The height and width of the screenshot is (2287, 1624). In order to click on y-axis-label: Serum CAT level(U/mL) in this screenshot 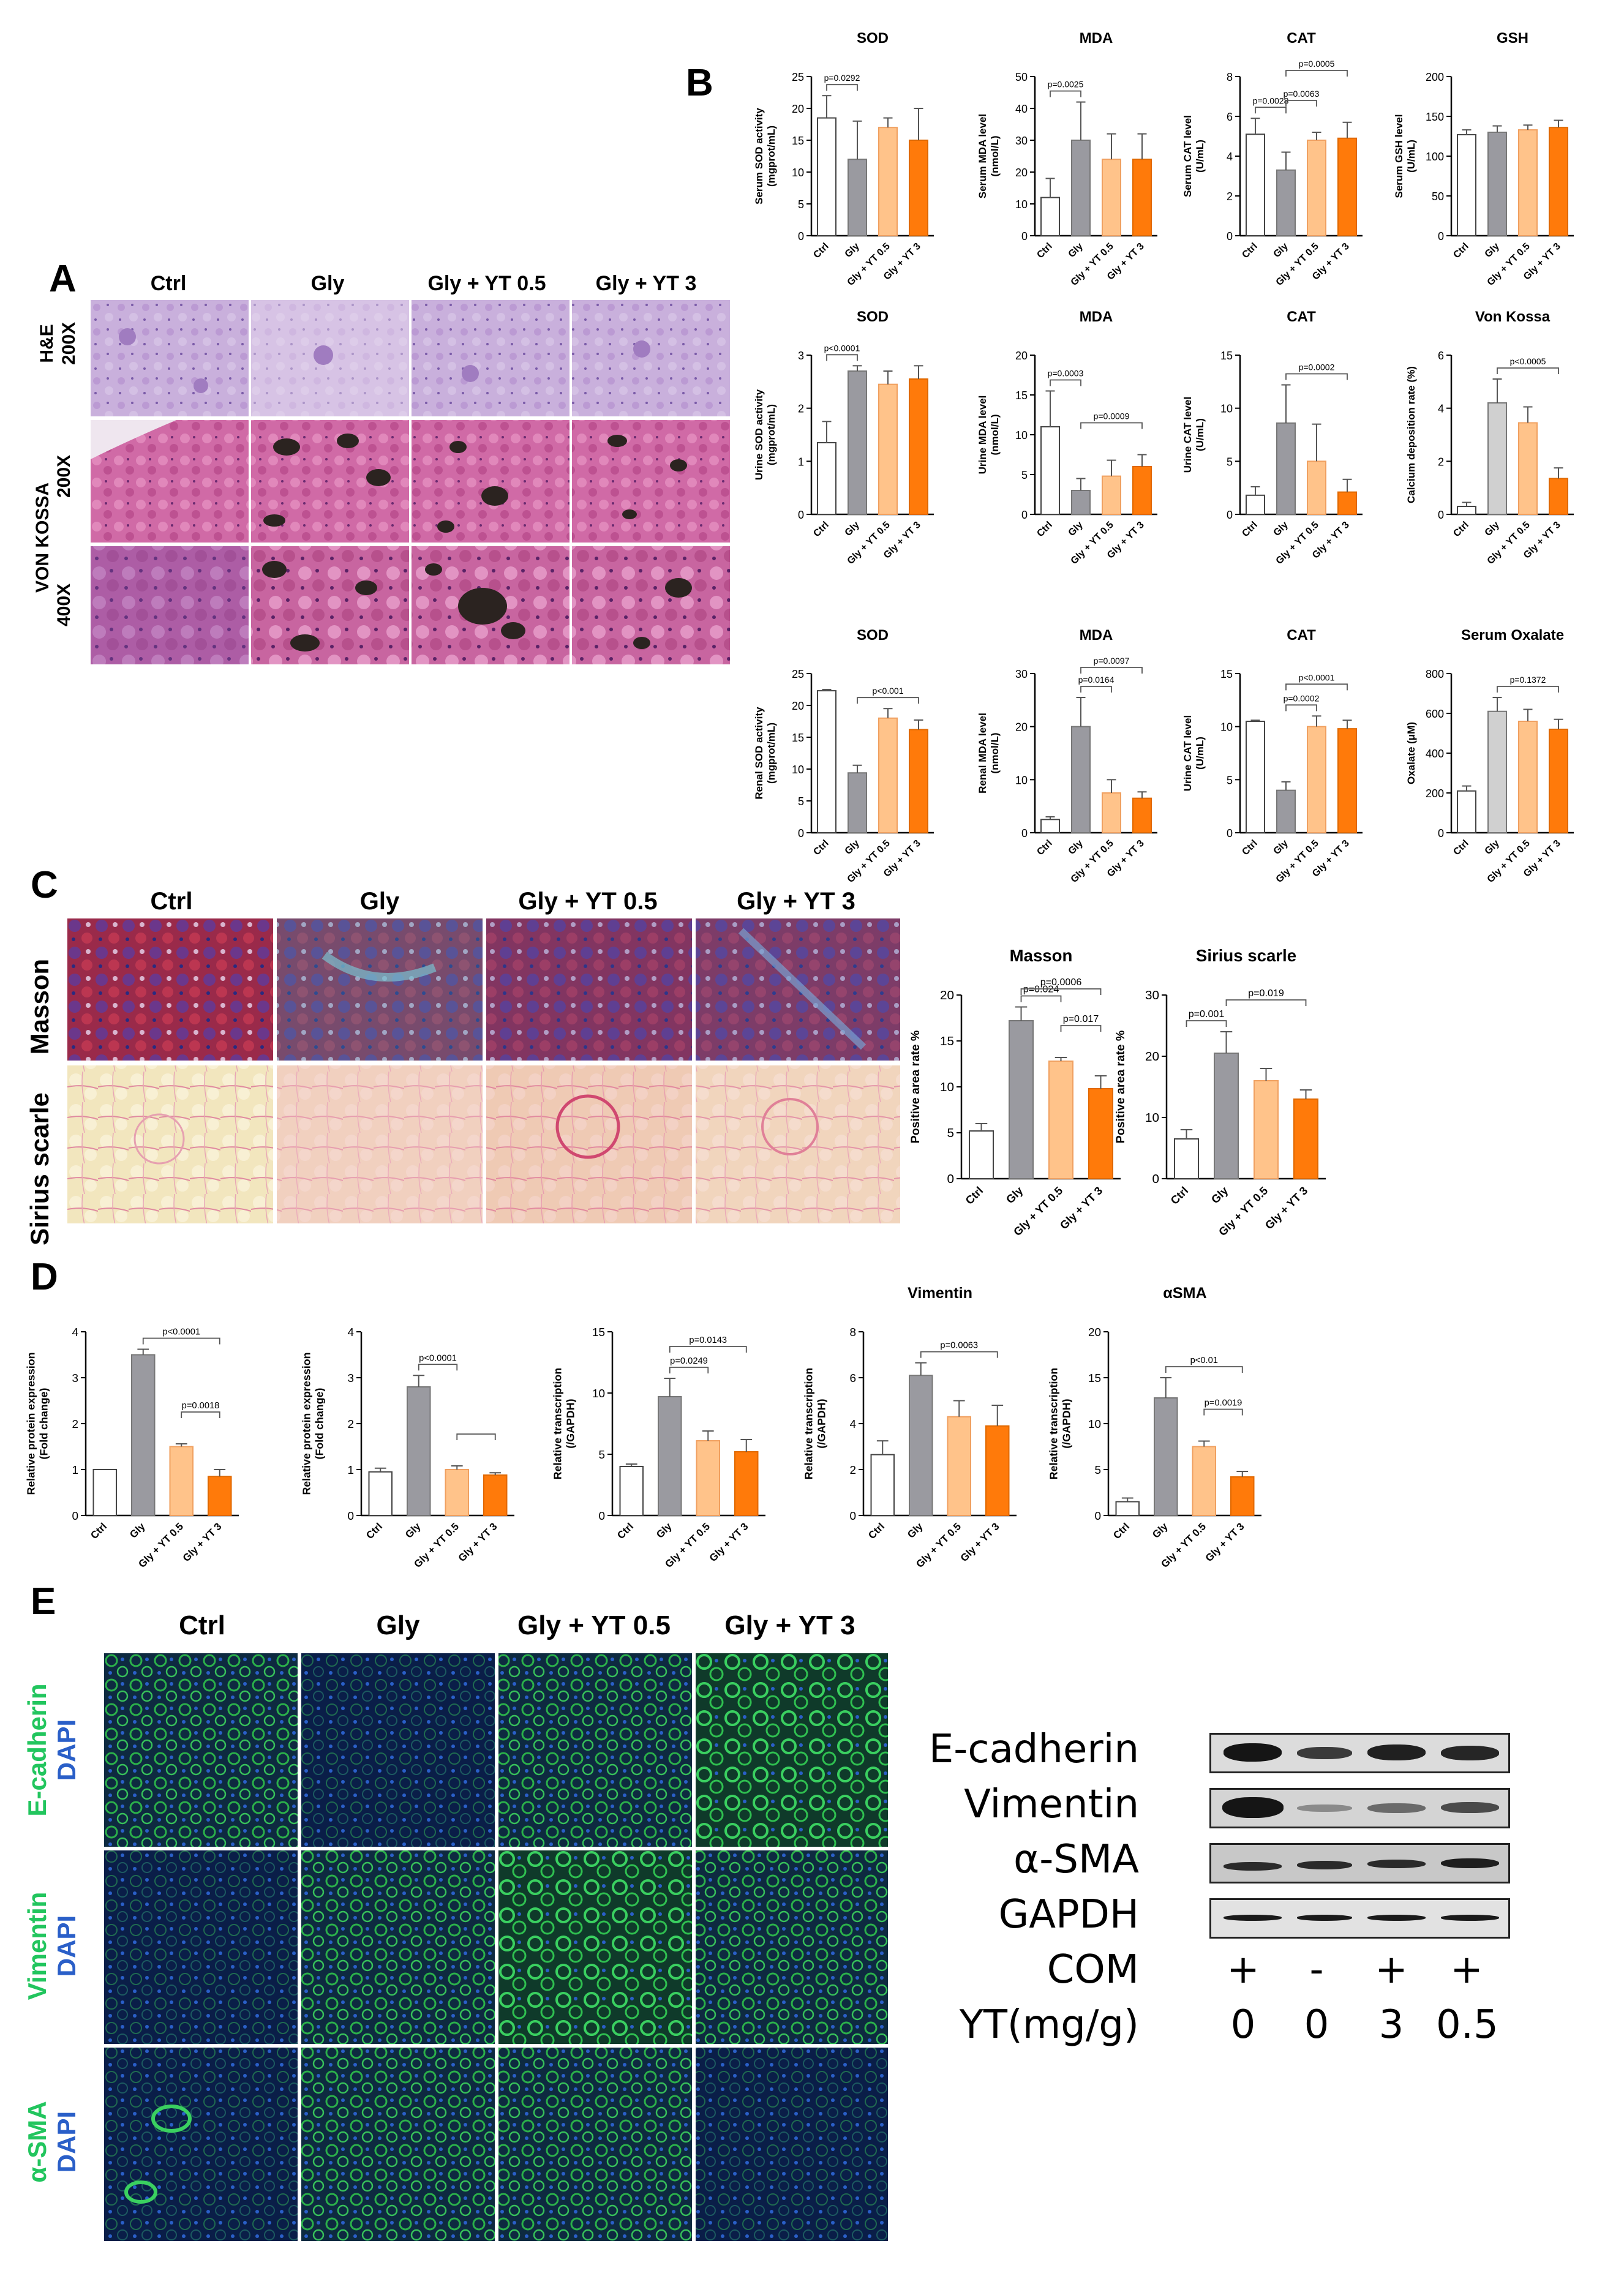, I will do `click(1194, 156)`.